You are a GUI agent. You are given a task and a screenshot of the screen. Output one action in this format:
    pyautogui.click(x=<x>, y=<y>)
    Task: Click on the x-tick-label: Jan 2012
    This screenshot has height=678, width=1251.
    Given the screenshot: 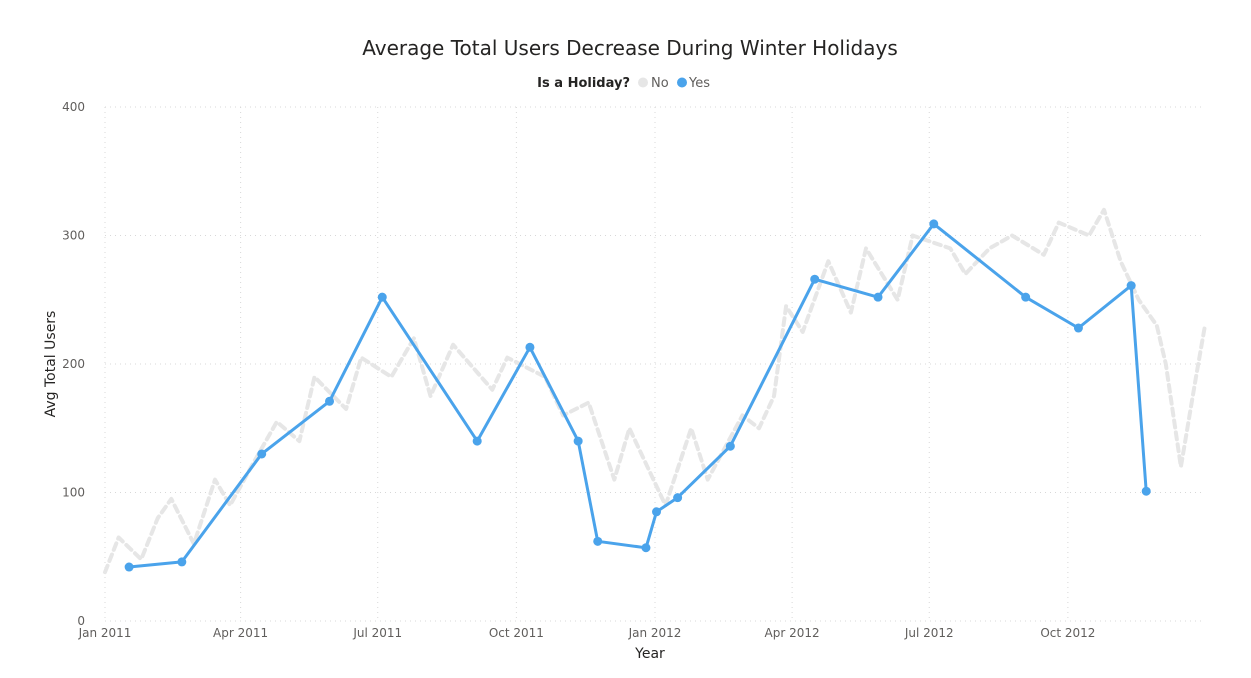 What is the action you would take?
    pyautogui.click(x=655, y=633)
    